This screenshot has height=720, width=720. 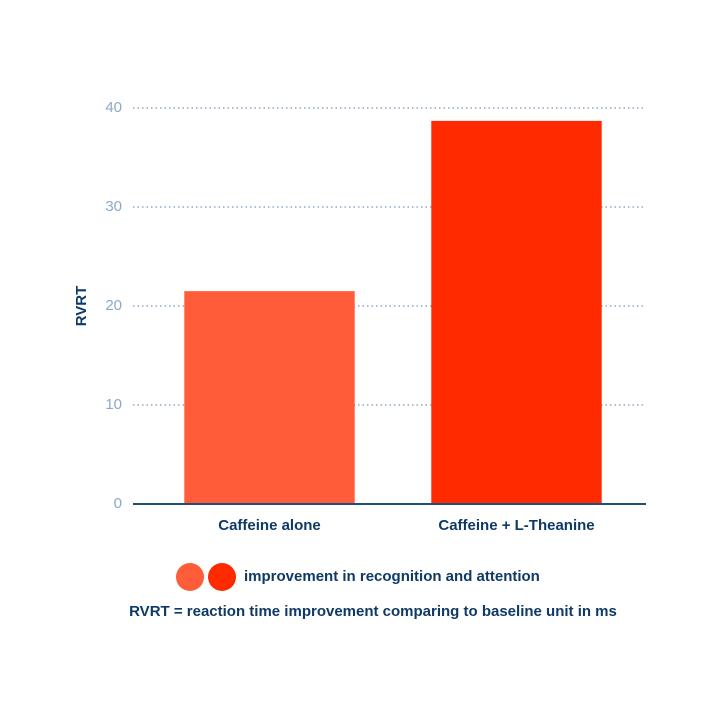 What do you see at coordinates (81, 306) in the screenshot?
I see `y-axis-label: RVRT` at bounding box center [81, 306].